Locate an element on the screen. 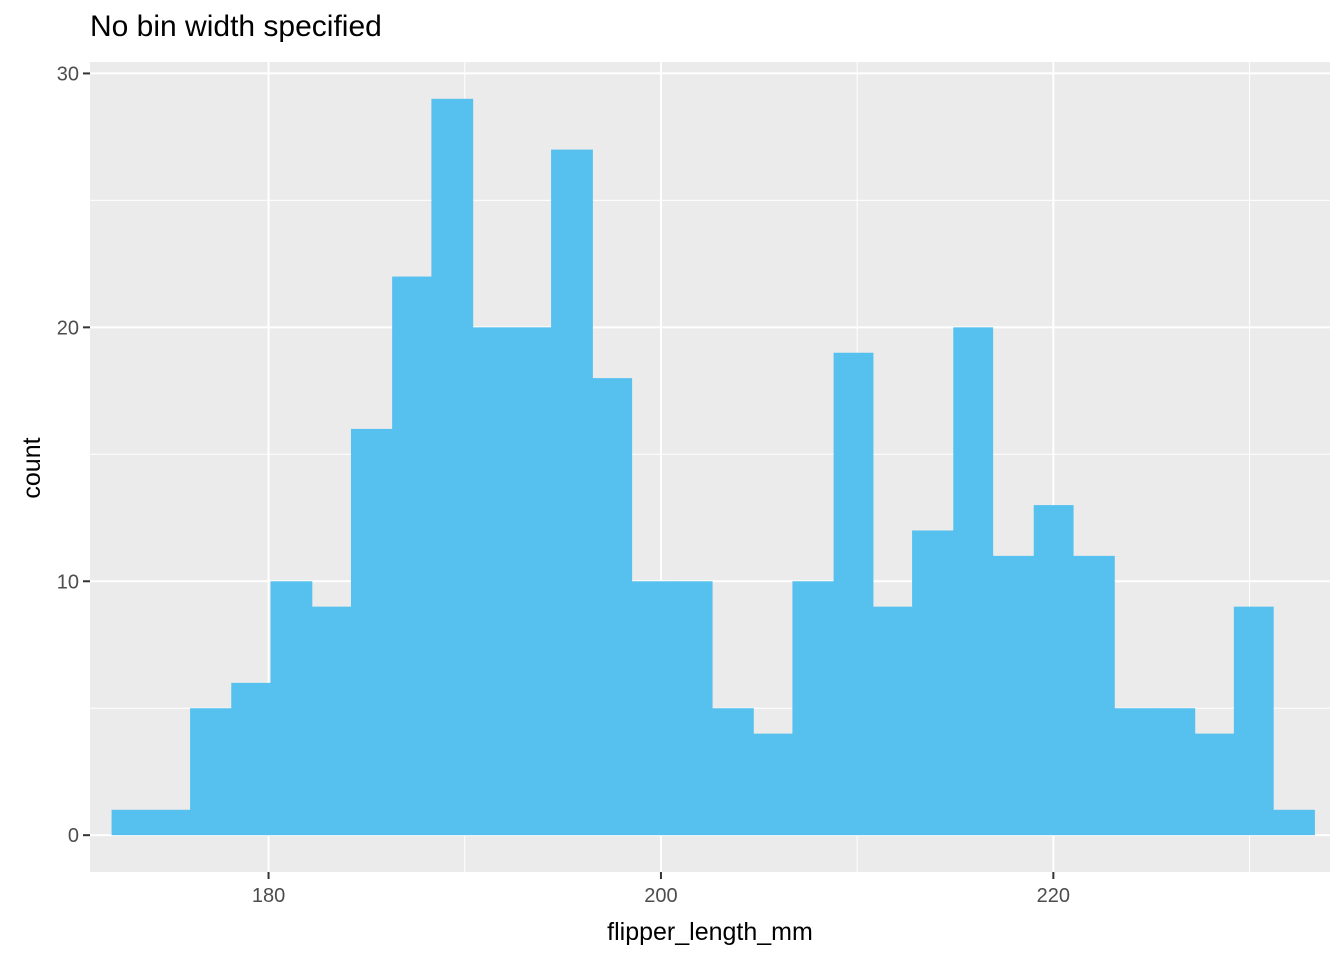  x-tick-label: 220 is located at coordinates (1053, 896).